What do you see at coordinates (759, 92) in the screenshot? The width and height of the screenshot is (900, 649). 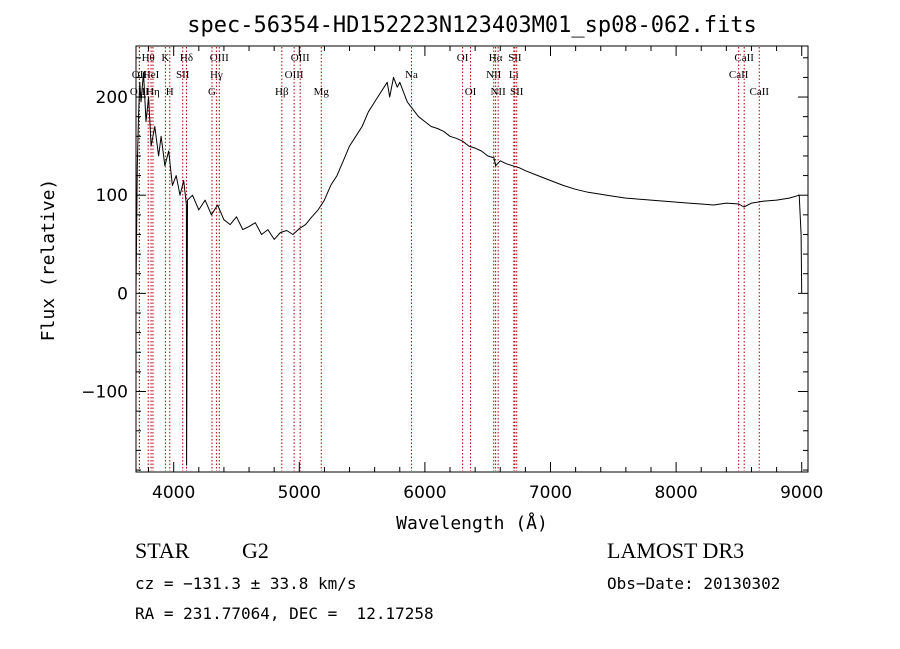 I see `marker-label-27: CaII` at bounding box center [759, 92].